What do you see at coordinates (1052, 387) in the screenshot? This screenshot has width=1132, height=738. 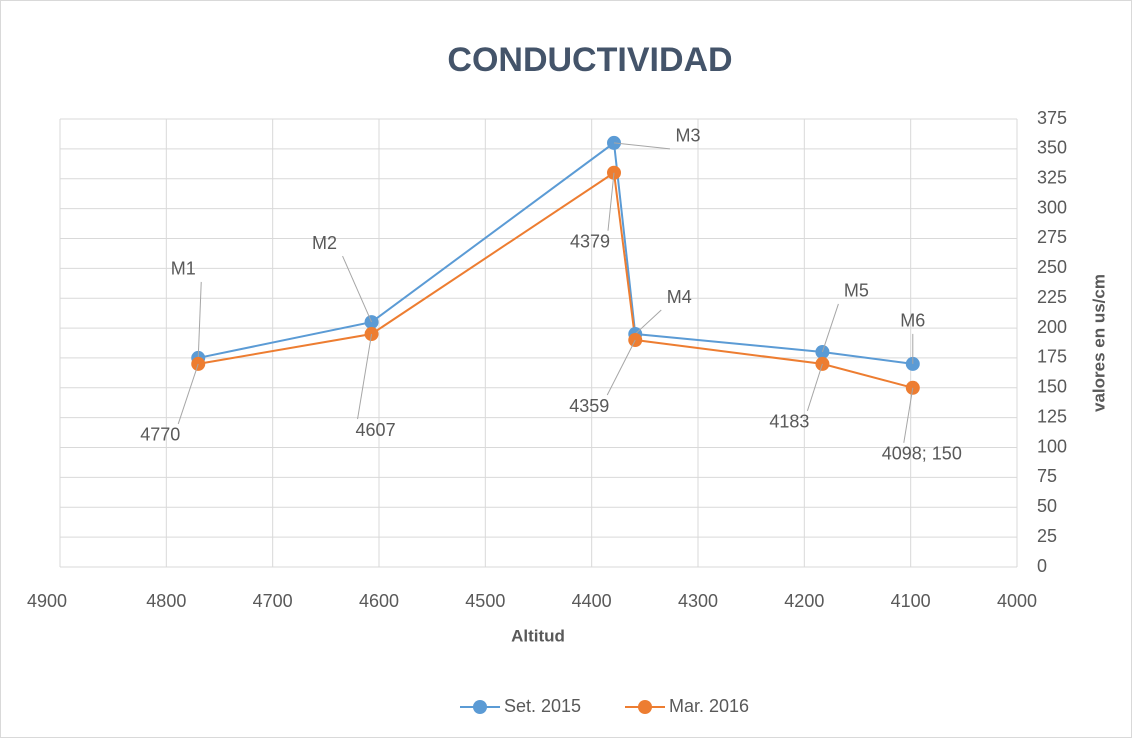 I see `y-tick-label: 150` at bounding box center [1052, 387].